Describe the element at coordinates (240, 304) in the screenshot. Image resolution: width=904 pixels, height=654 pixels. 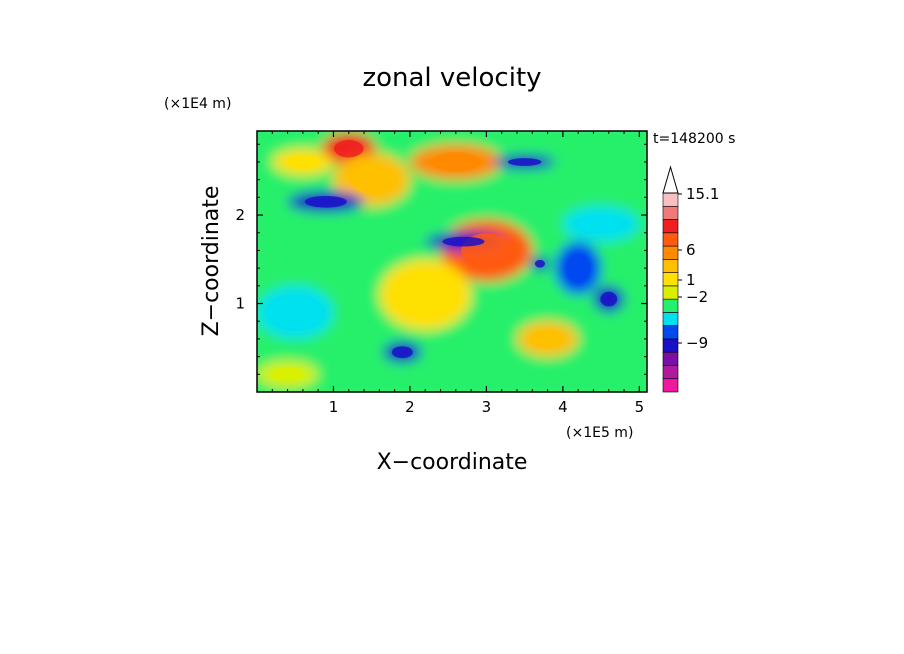
I see `y-tick-label: 1` at that location.